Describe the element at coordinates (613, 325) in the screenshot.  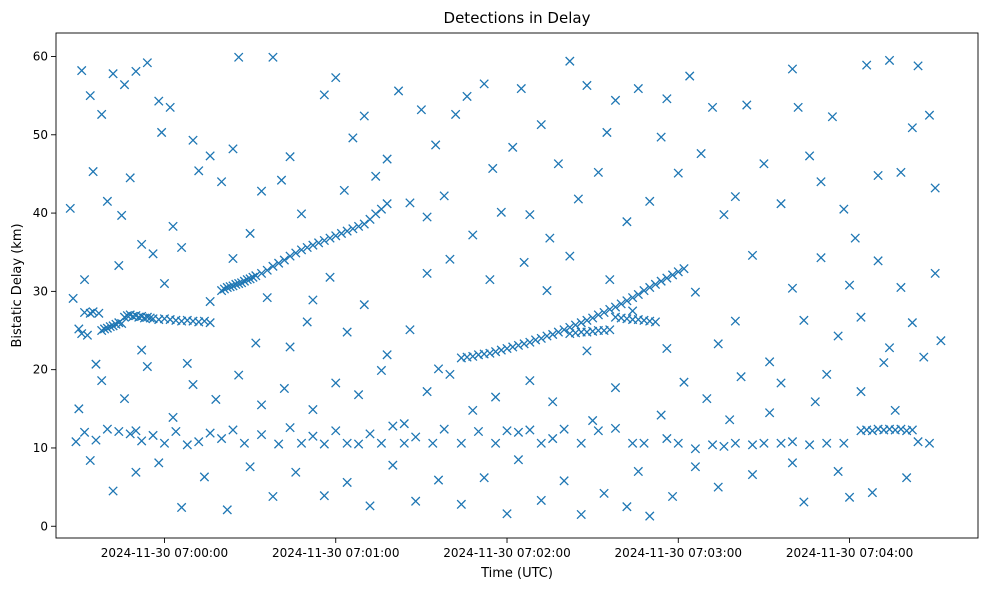
I see `series-group` at that location.